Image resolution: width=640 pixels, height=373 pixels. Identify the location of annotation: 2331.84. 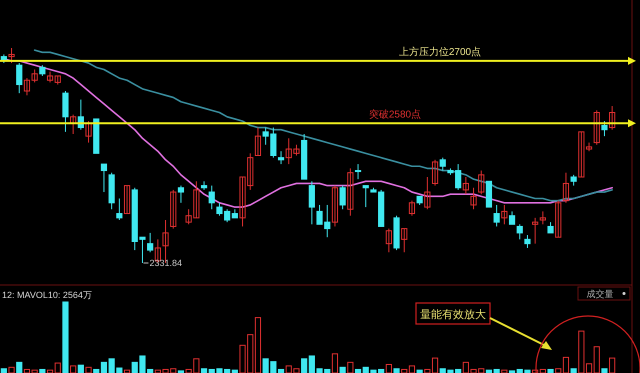
(165, 263).